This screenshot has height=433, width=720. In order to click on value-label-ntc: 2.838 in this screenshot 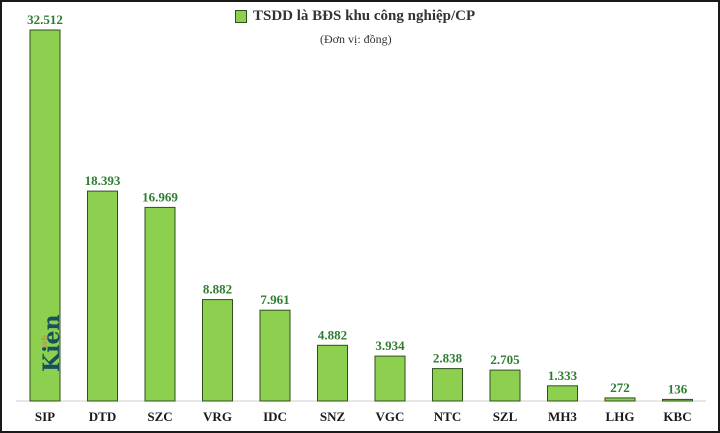, I will do `click(448, 358)`.